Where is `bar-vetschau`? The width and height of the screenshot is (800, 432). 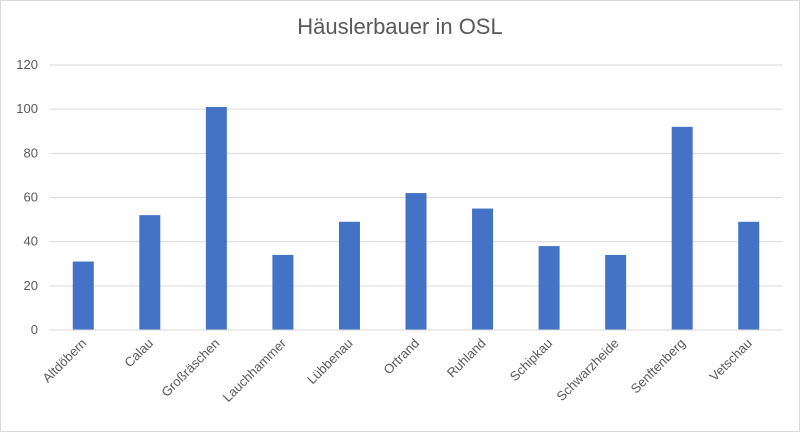
bar-vetschau is located at coordinates (749, 275).